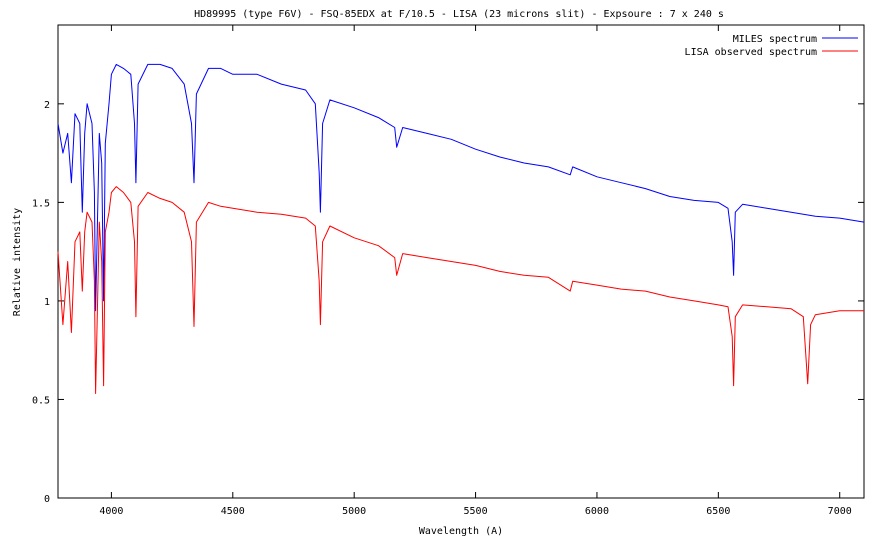 The width and height of the screenshot is (880, 540). What do you see at coordinates (840, 511) in the screenshot?
I see `x-tick-label: 7000` at bounding box center [840, 511].